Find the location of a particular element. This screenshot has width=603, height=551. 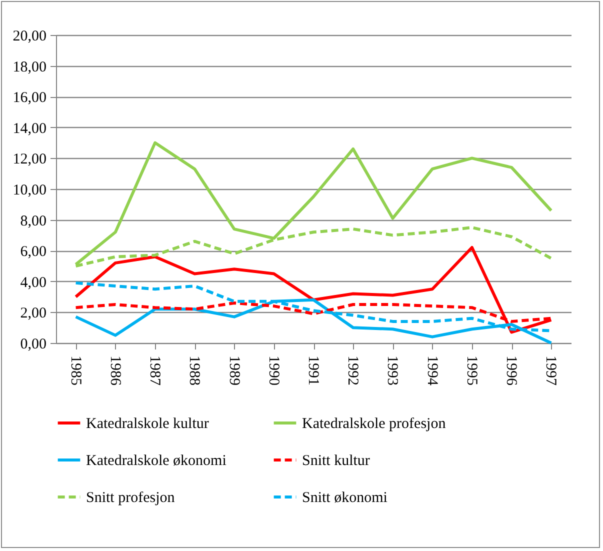

y-tick-label: 8,00 is located at coordinates (33, 221).